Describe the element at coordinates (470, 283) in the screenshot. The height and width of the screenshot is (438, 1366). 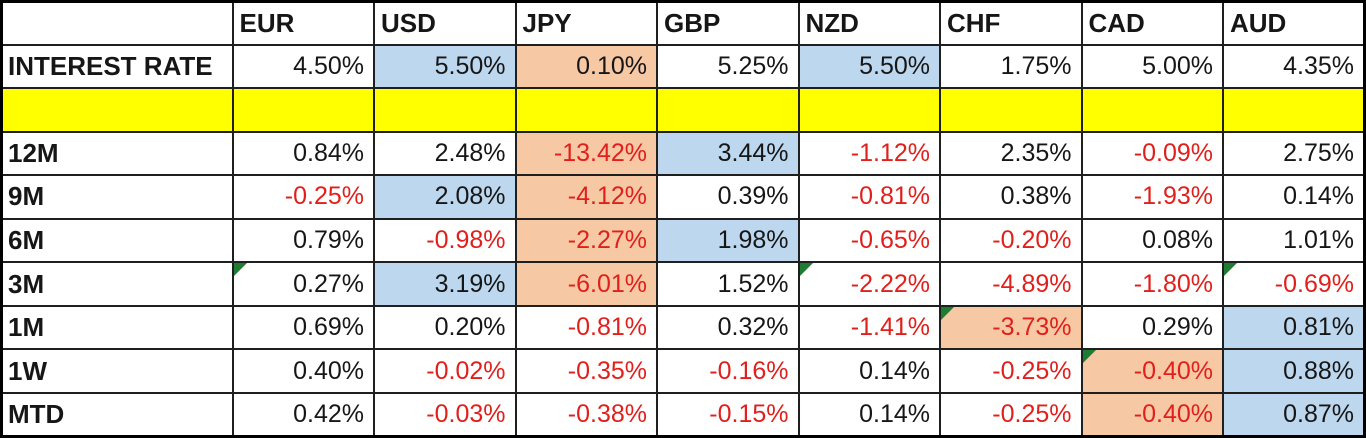
I see `cell-value: 3.19%` at that location.